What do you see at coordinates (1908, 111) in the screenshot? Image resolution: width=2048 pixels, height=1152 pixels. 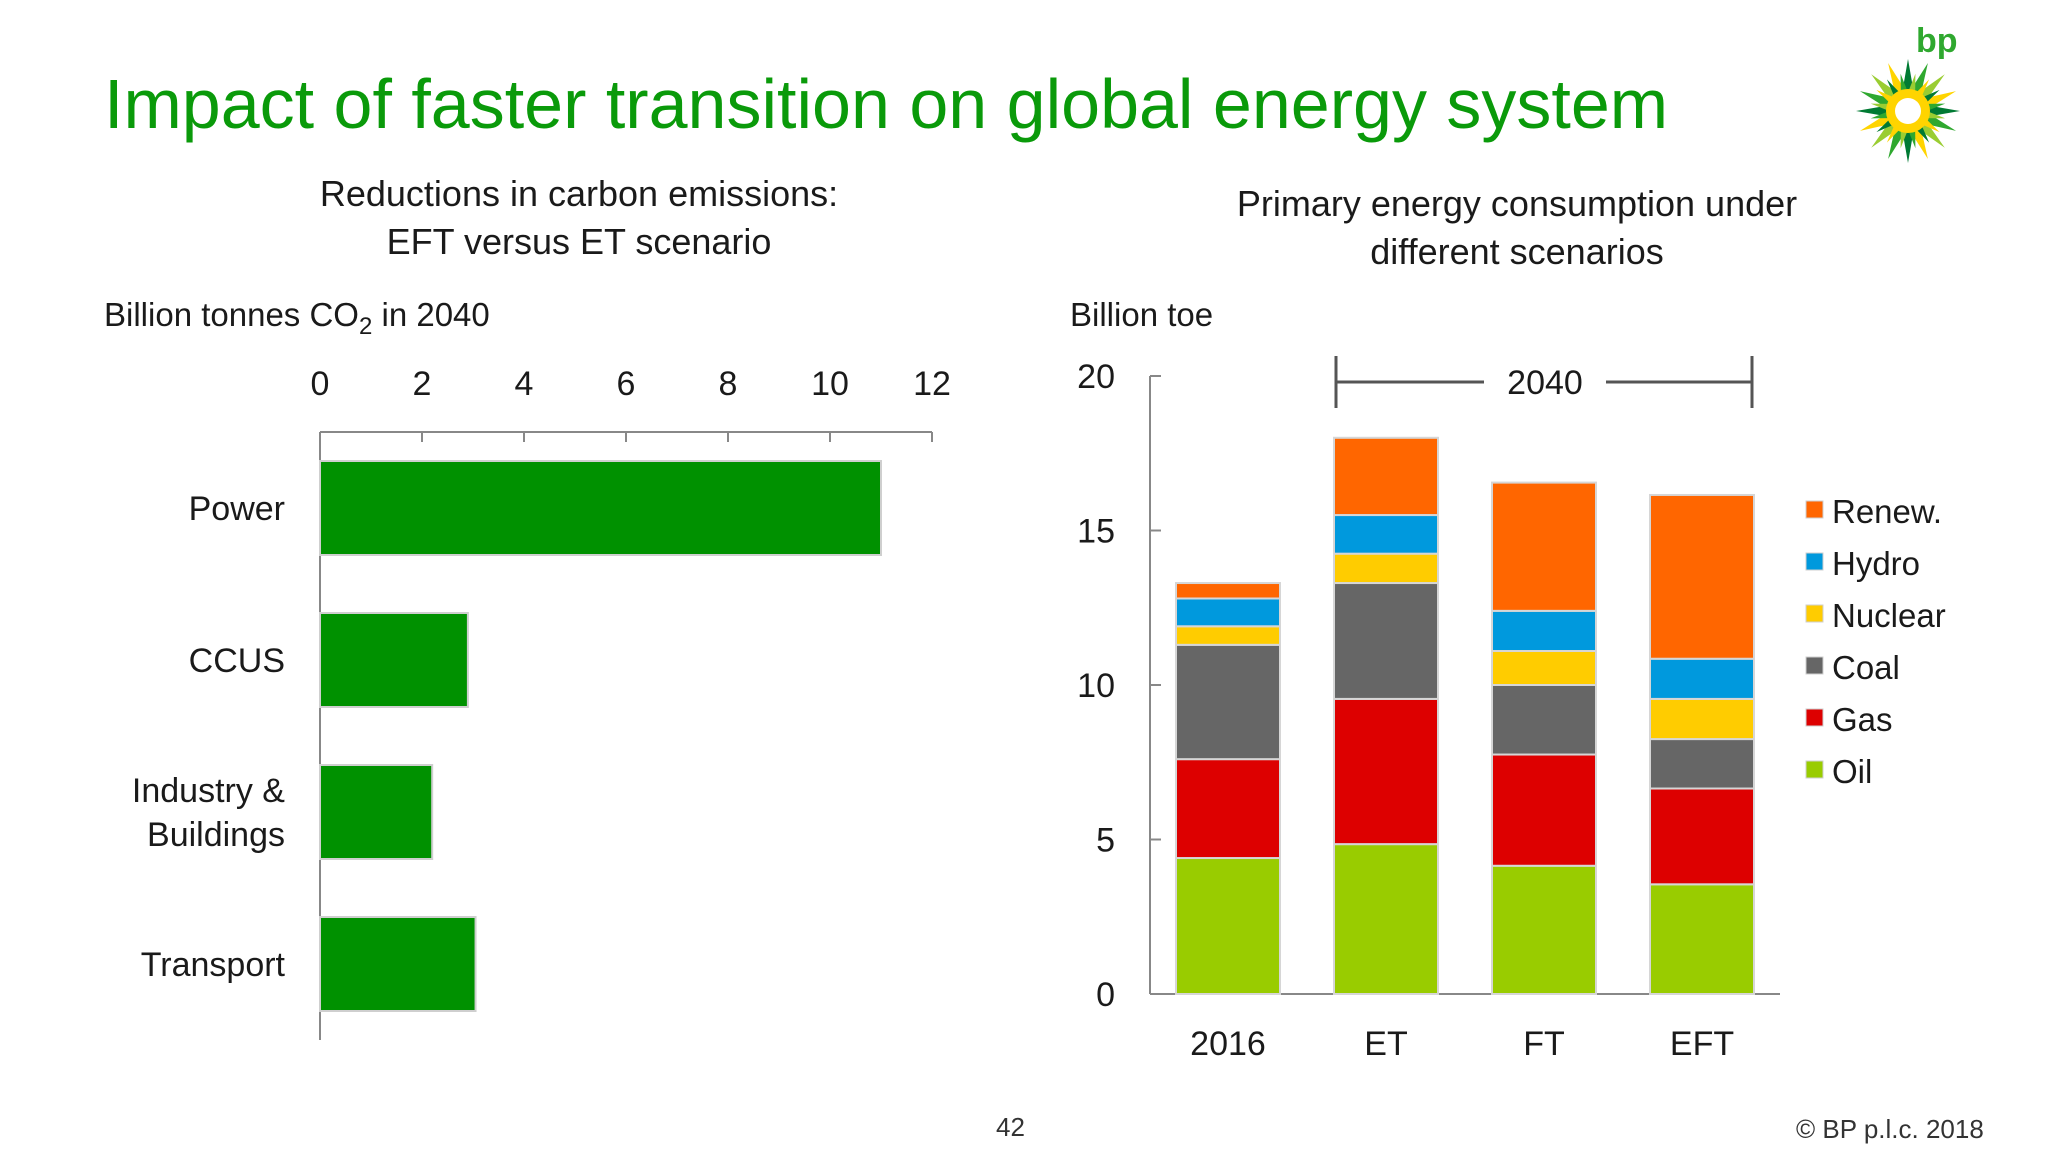 I see `helios-icon` at bounding box center [1908, 111].